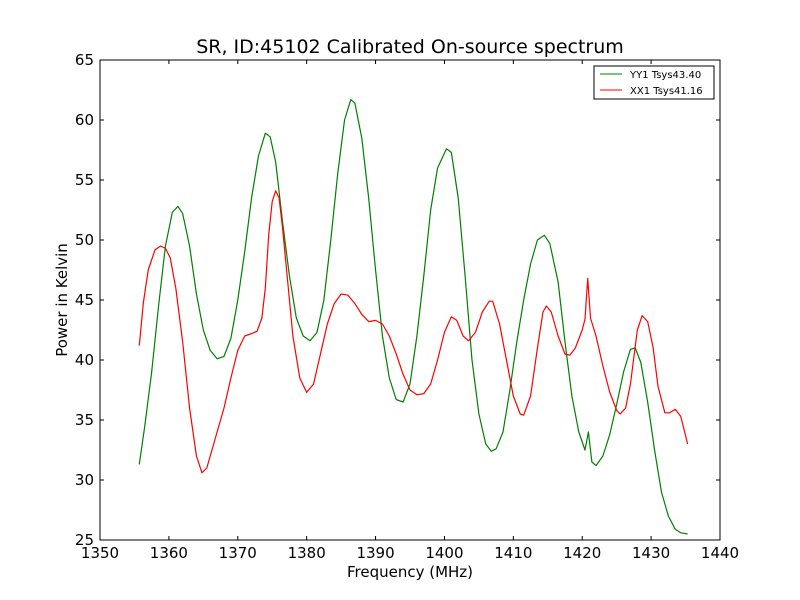 The height and width of the screenshot is (600, 800). I want to click on y-tick-label: 30, so click(84, 480).